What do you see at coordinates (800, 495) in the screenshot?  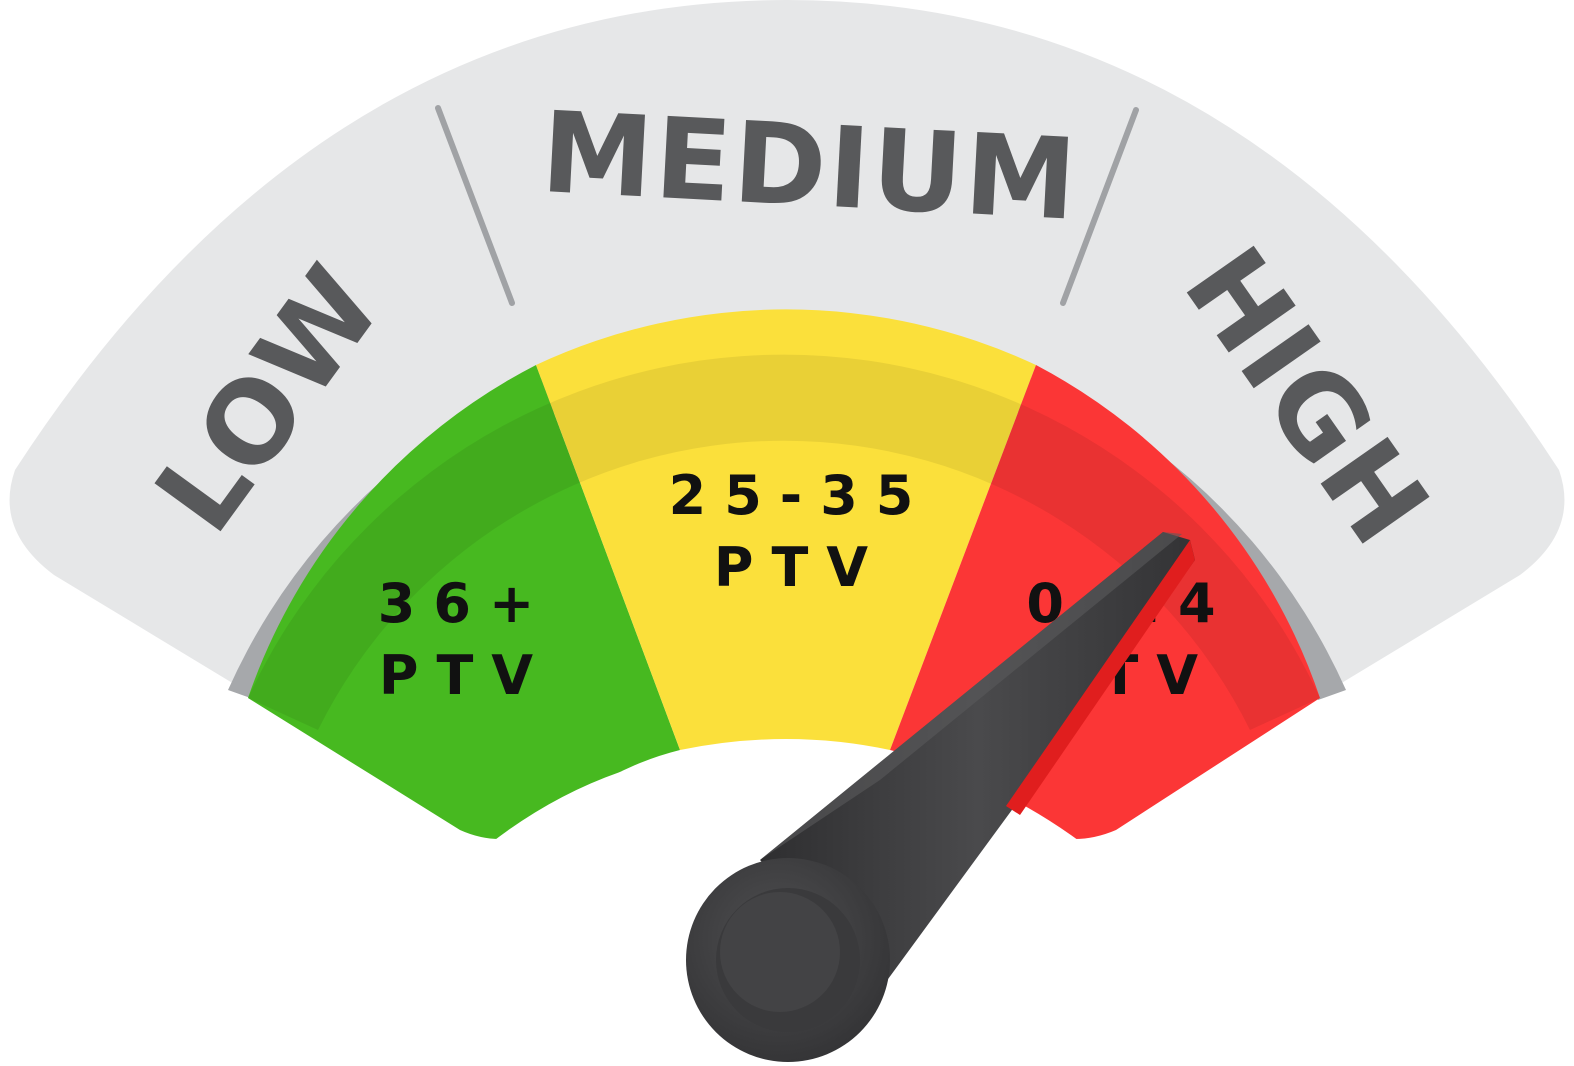 I see `zone-medium-range: 25-35` at bounding box center [800, 495].